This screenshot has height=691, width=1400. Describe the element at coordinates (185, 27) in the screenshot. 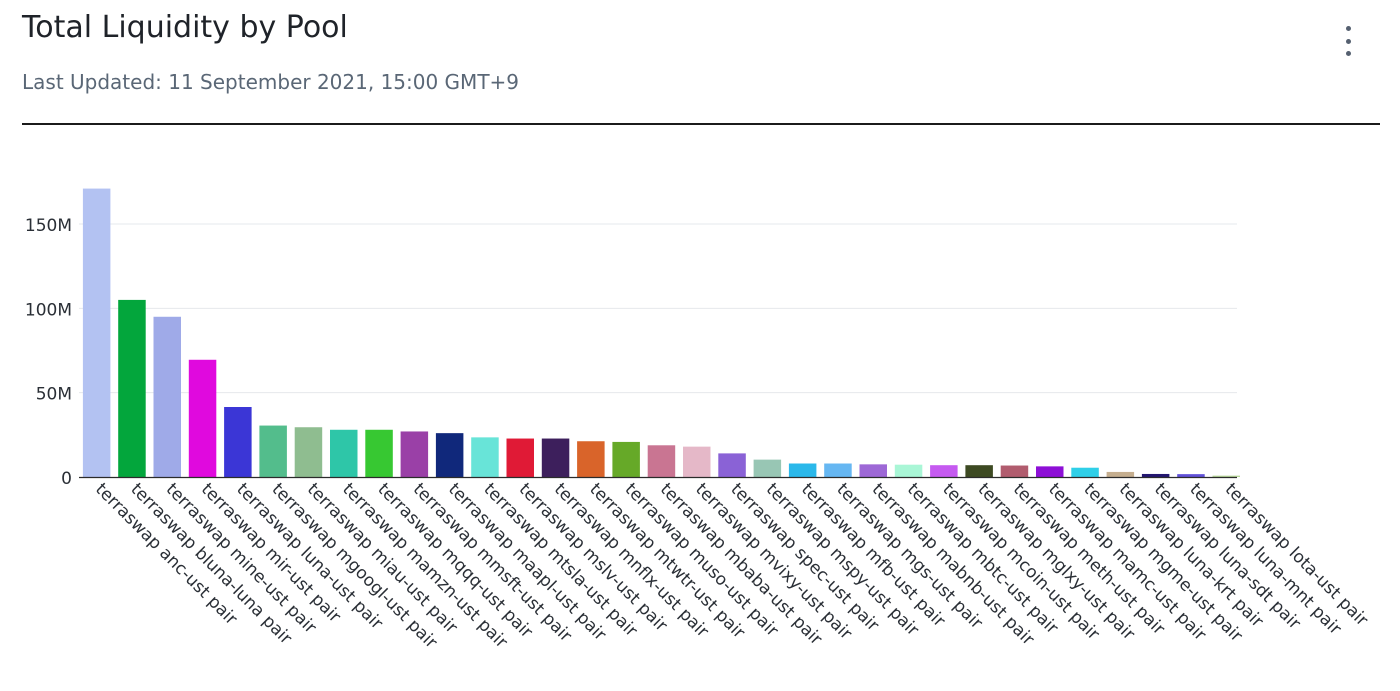

I see `page-title: Total Liquidity by Pool` at that location.